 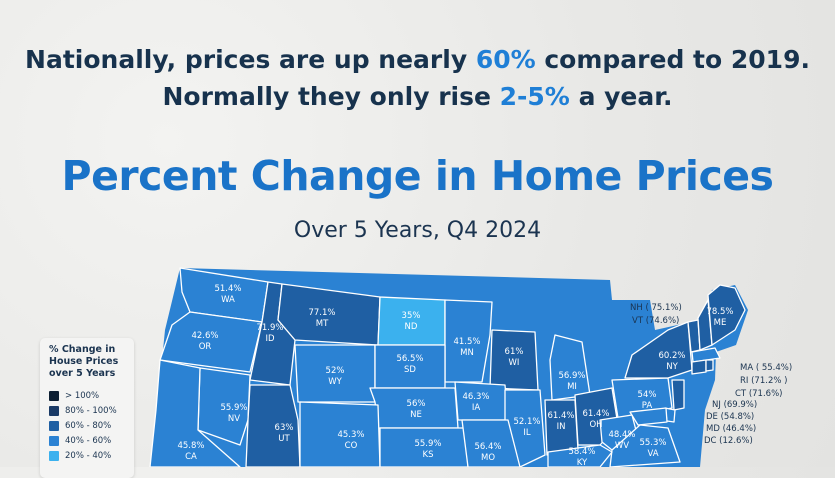 I want to click on state-value-va: 55.3%, so click(x=652, y=443).